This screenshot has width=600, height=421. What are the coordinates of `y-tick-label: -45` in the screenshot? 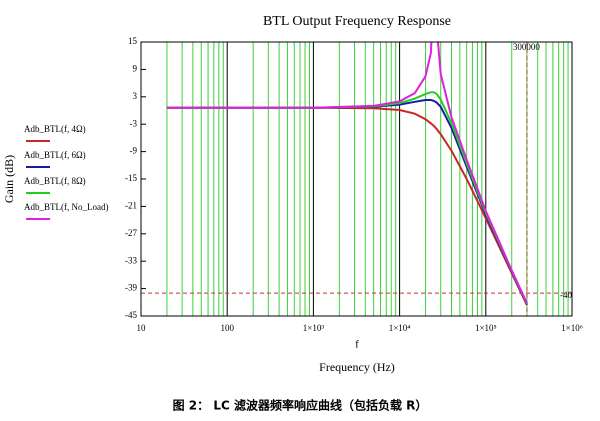 It's located at (131, 315).